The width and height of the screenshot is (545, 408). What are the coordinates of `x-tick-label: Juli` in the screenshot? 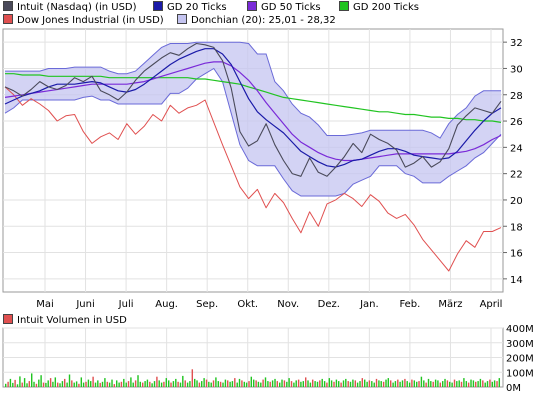 It's located at (126, 304).